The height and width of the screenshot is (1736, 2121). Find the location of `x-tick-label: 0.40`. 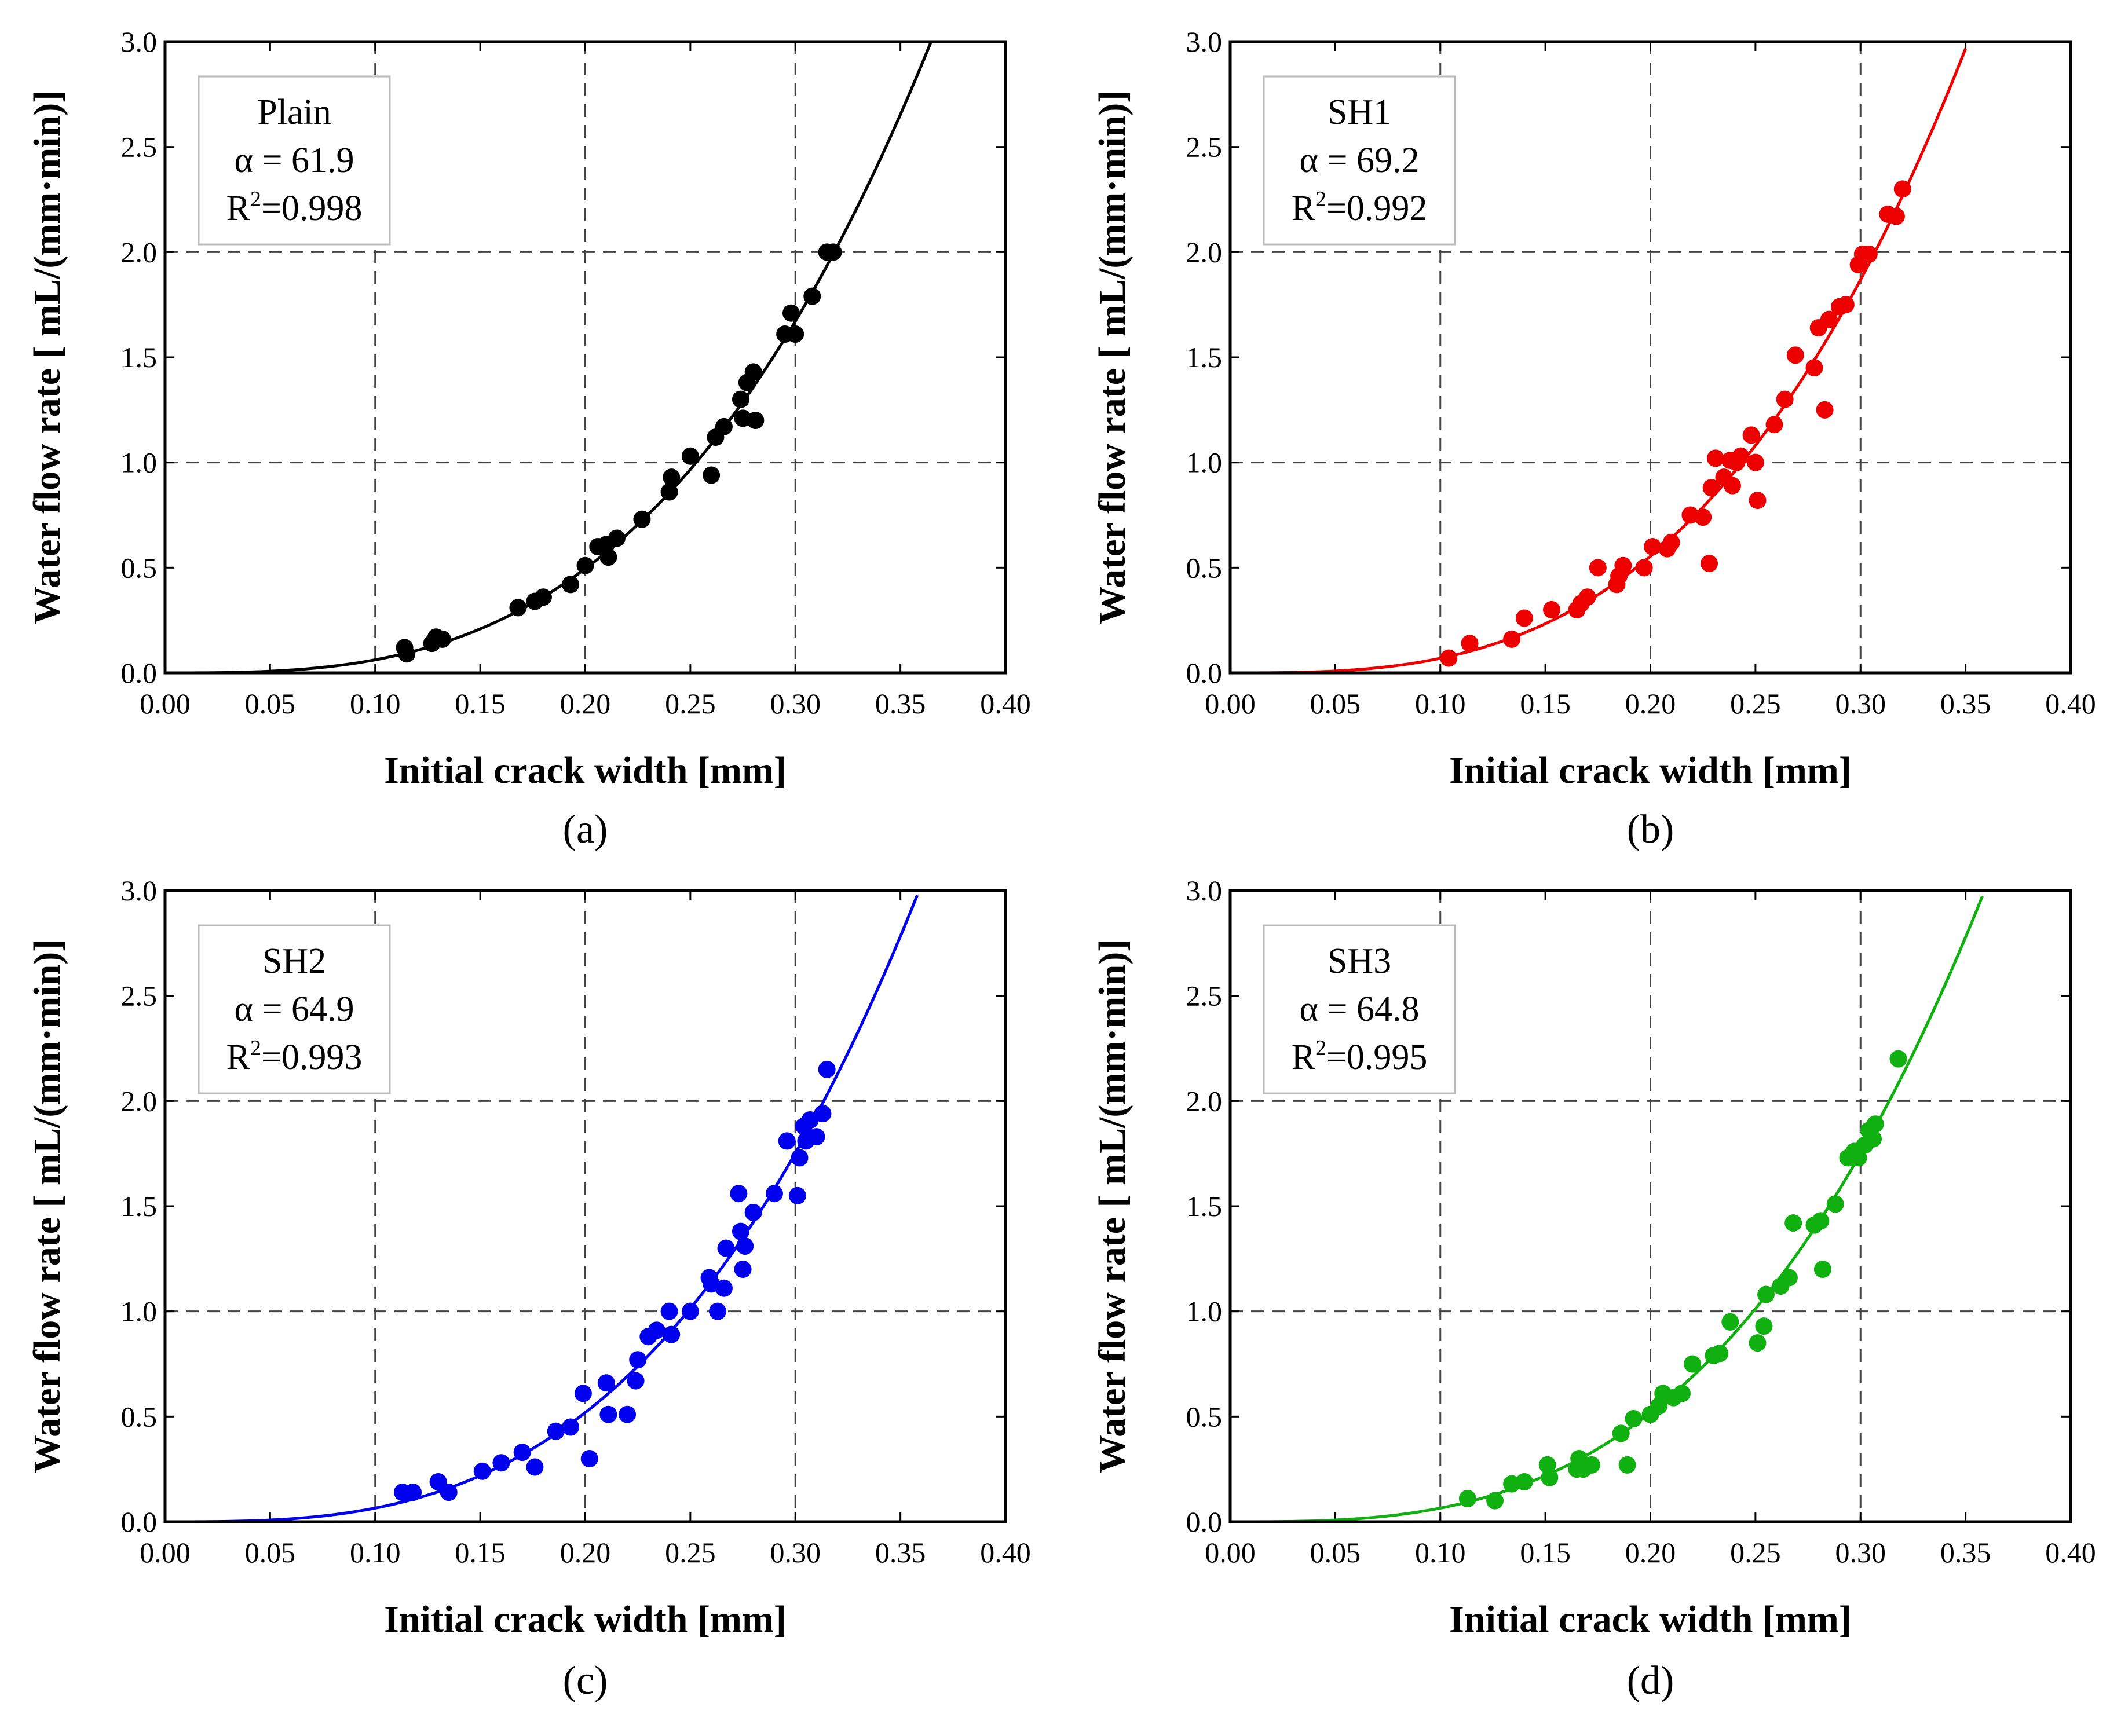

x-tick-label: 0.40 is located at coordinates (2070, 1552).